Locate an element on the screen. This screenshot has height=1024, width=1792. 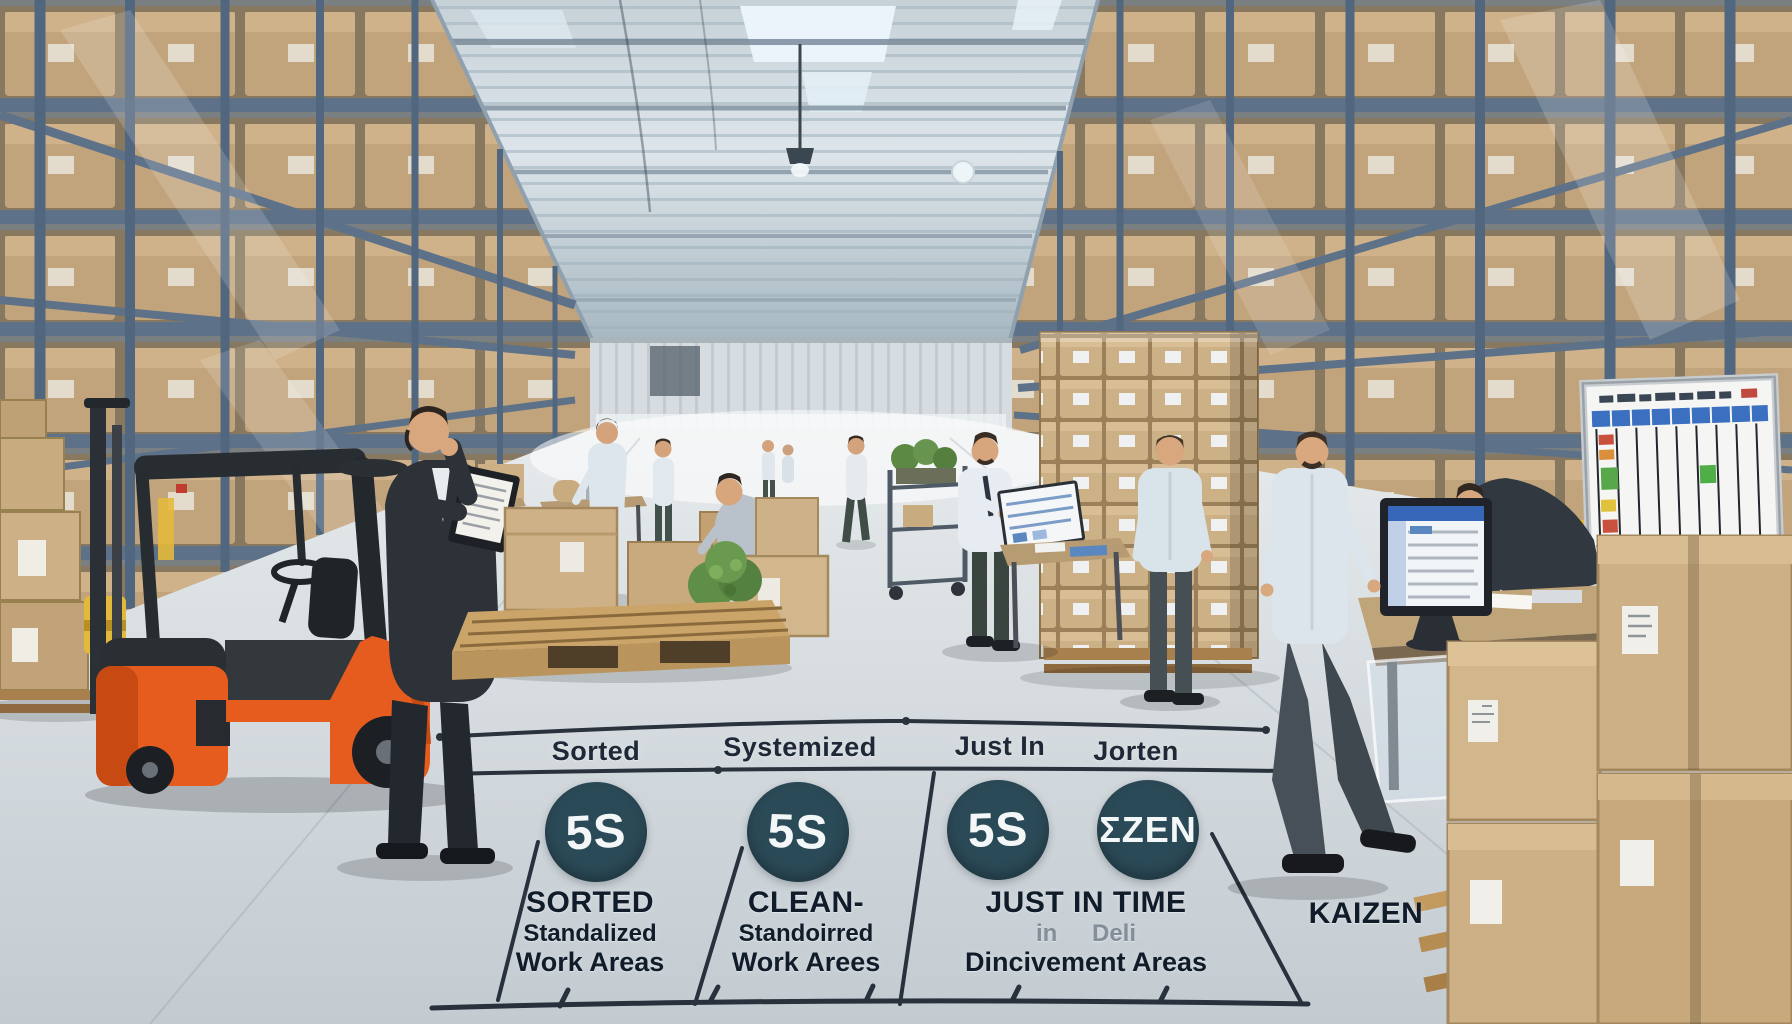
rack-guard-yellow is located at coordinates (166, 529).